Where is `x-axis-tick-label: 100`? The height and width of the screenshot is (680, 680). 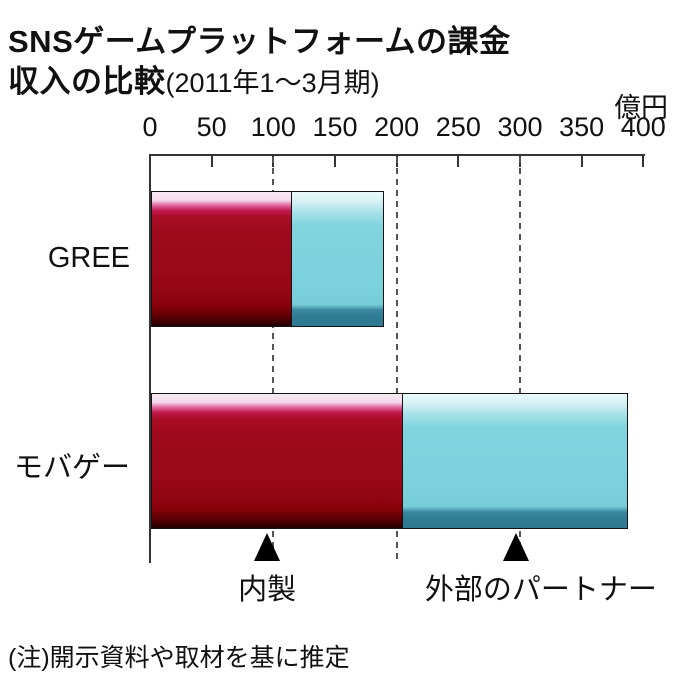 x-axis-tick-label: 100 is located at coordinates (273, 127).